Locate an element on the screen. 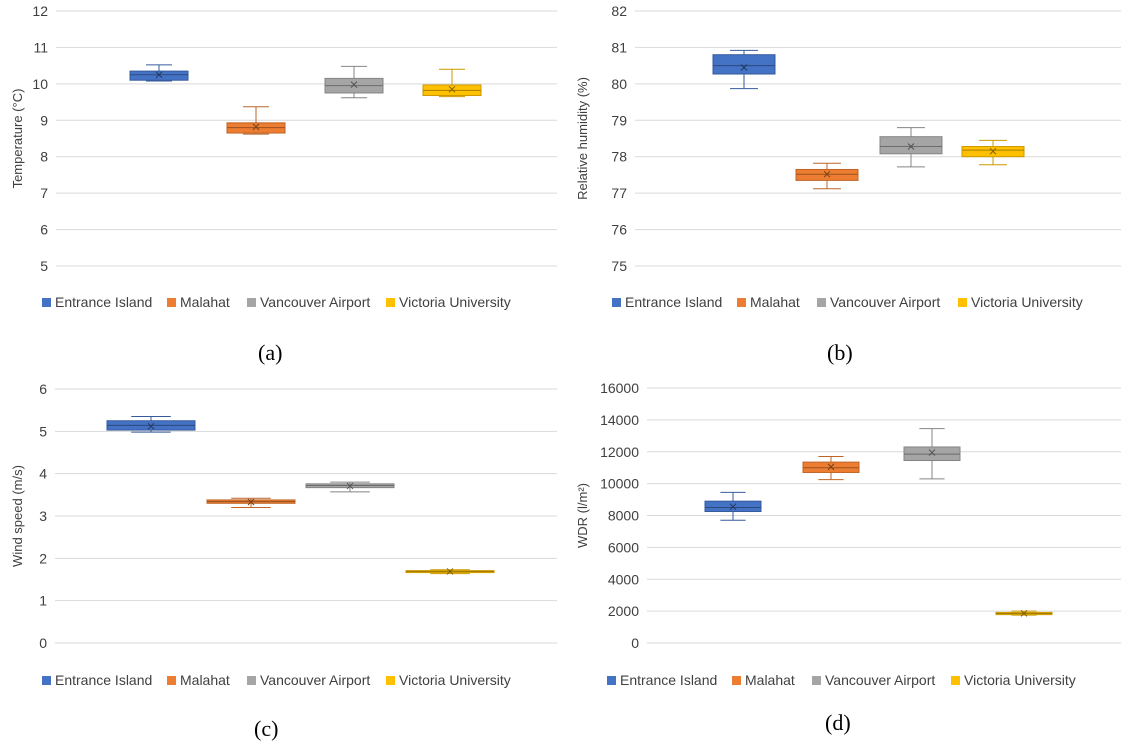 The image size is (1129, 751). y-tick-label: 76 is located at coordinates (619, 230).